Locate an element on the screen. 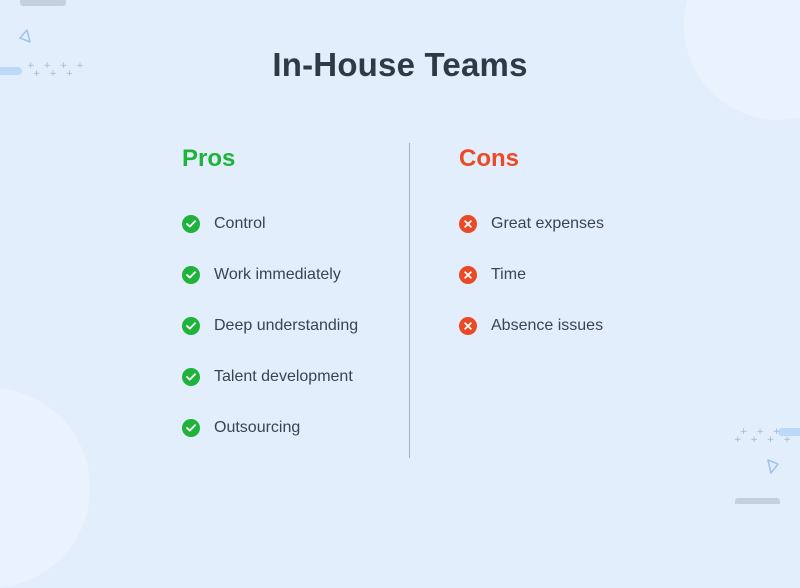  background-blob is located at coordinates (45, 488).